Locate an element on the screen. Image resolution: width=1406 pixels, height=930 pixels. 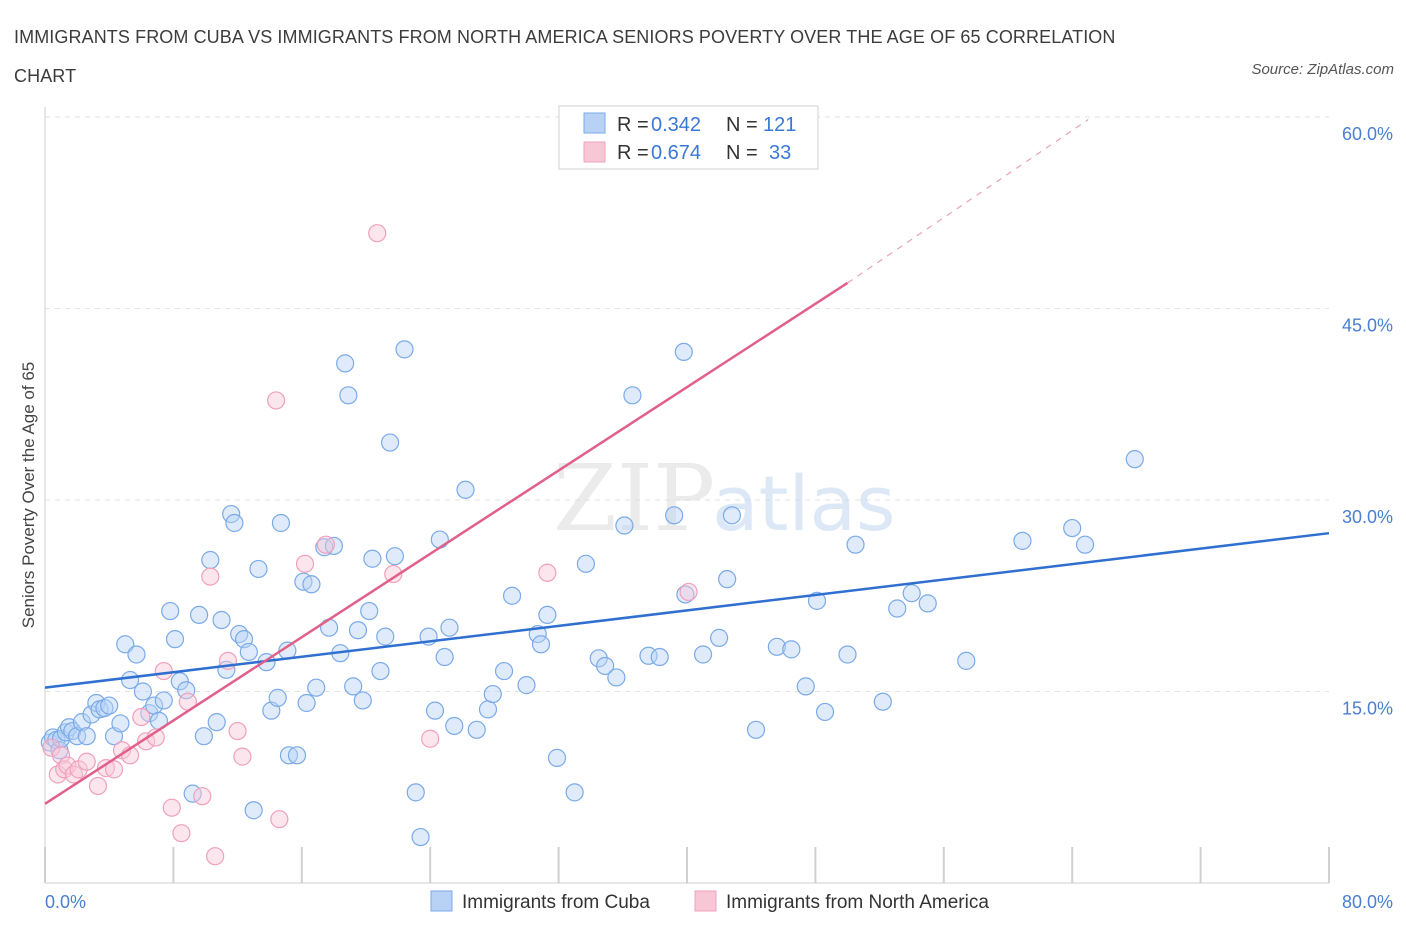
y-tick-labels: 15.0% 30.0% 45.0% 60.0% is located at coordinates (1367, 421).